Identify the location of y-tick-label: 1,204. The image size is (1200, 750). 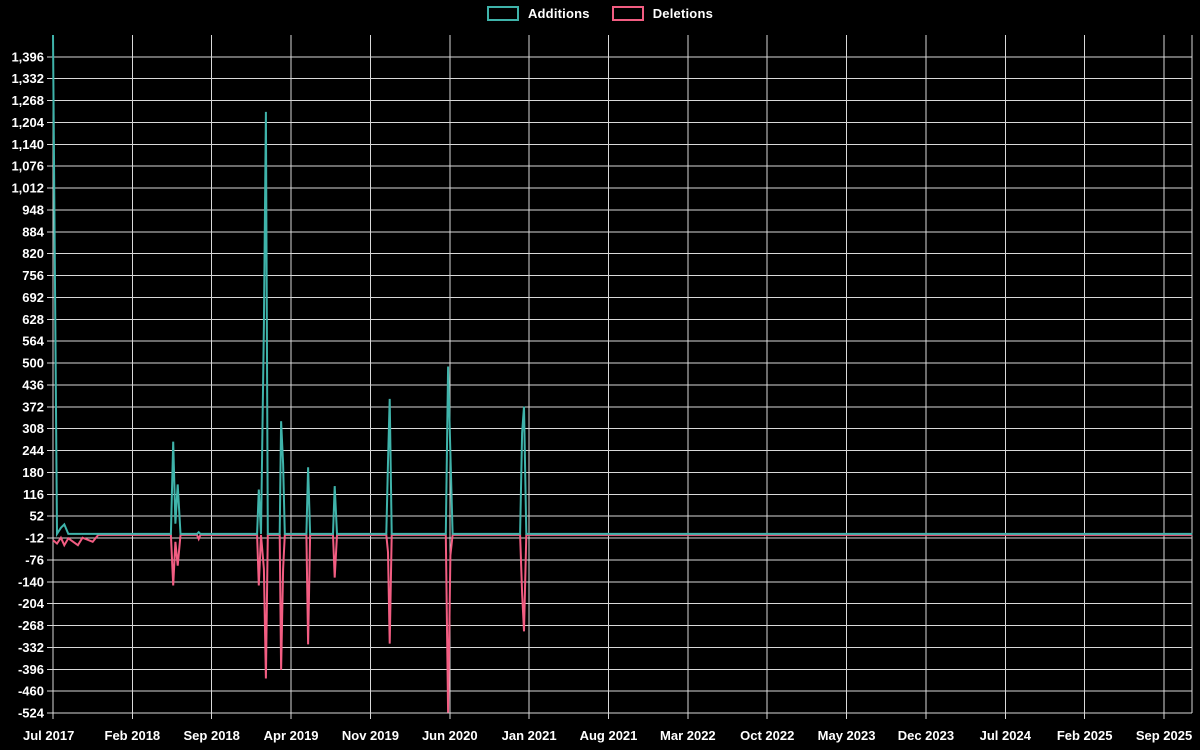
(27, 122).